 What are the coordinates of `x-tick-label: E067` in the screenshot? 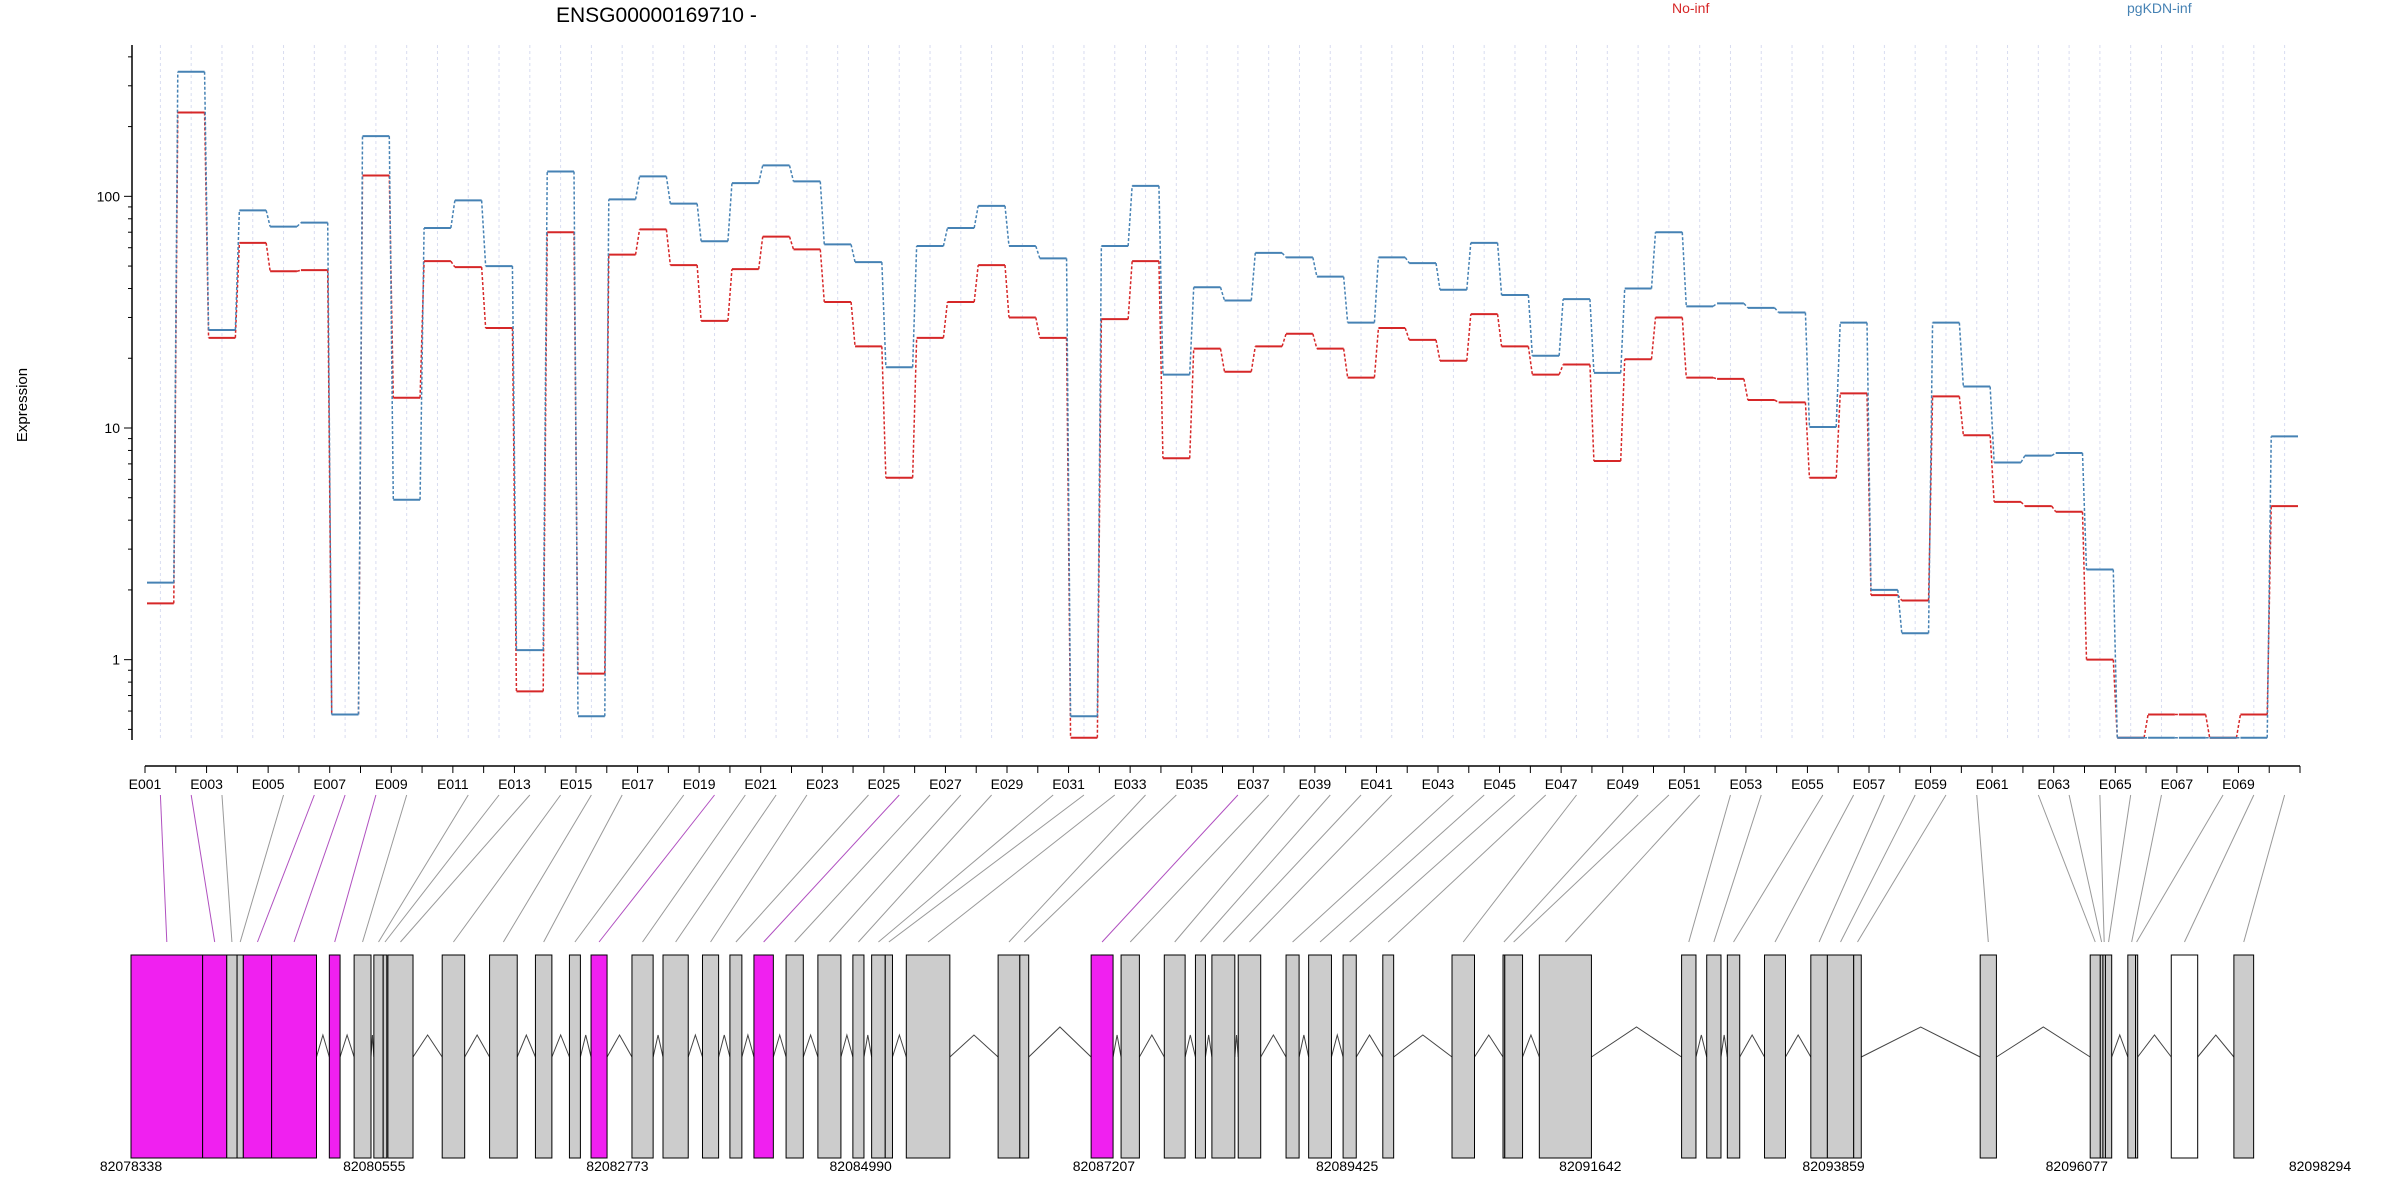 It's located at (2177, 784).